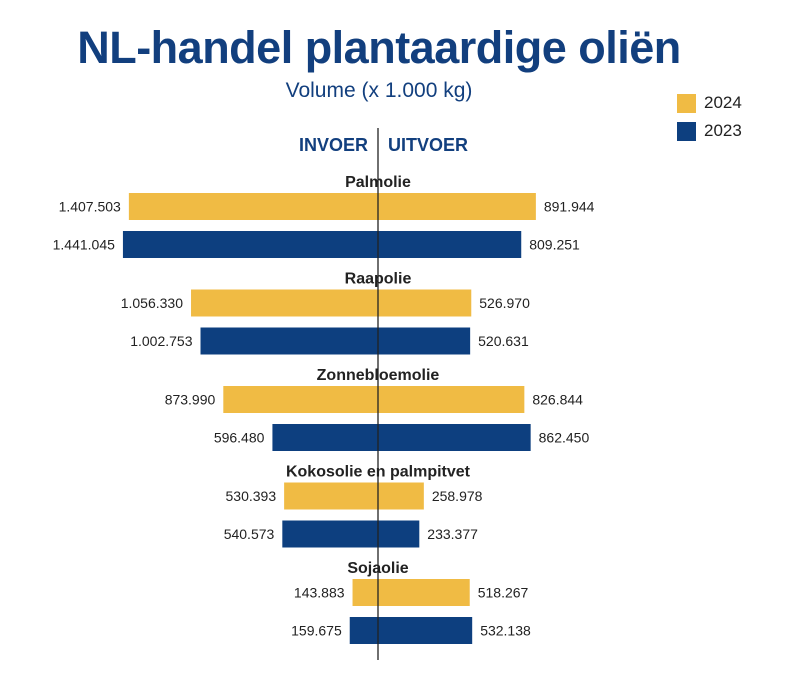 This screenshot has width=792, height=675. I want to click on value-label-uitvoer-kokosolie-en-palmpitvet-2024: 258.978, so click(457, 496).